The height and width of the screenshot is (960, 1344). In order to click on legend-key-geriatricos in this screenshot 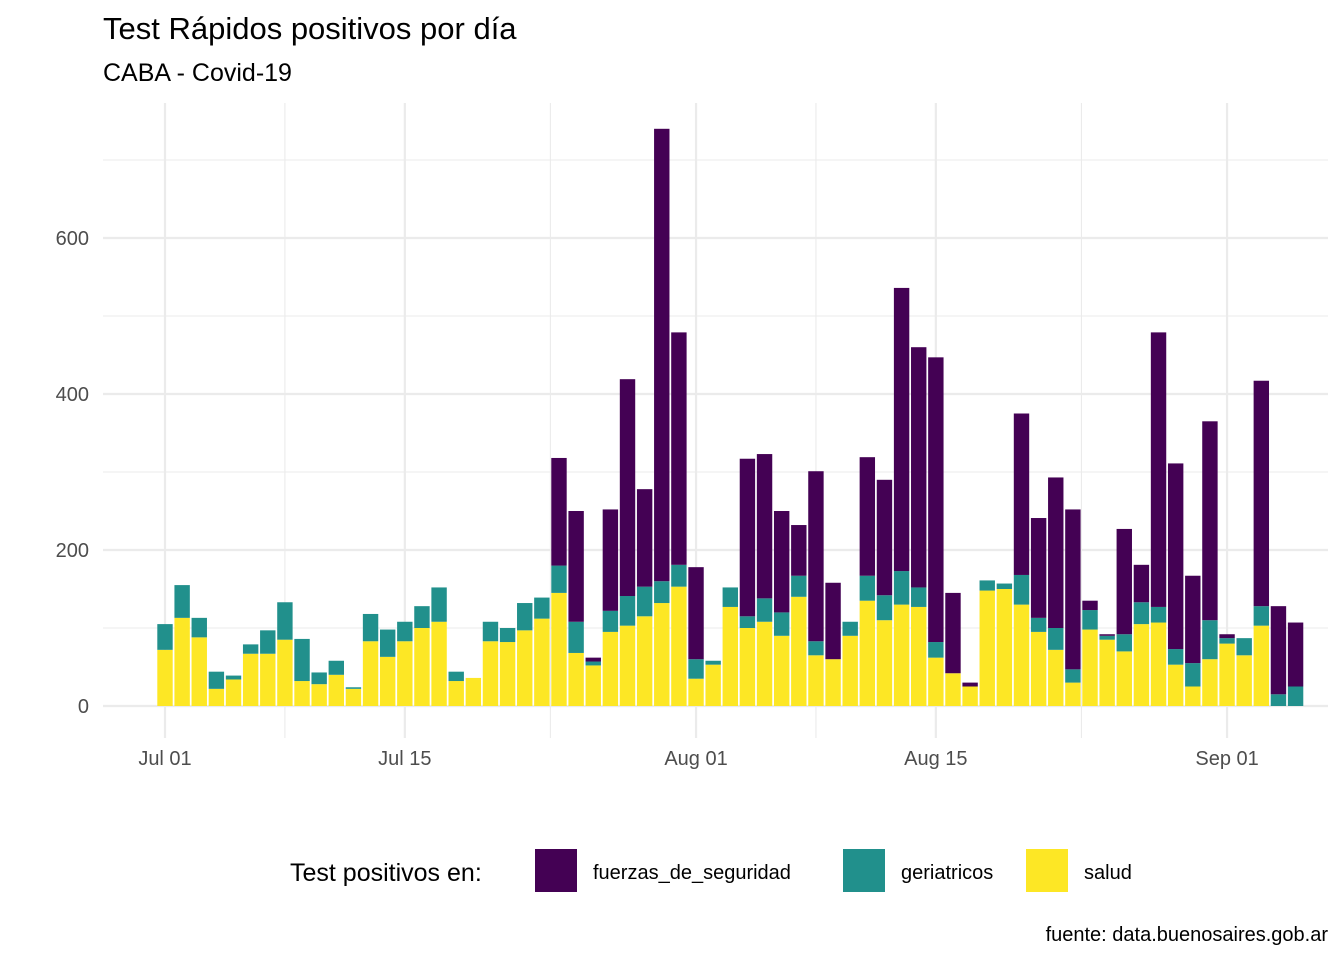, I will do `click(864, 870)`.